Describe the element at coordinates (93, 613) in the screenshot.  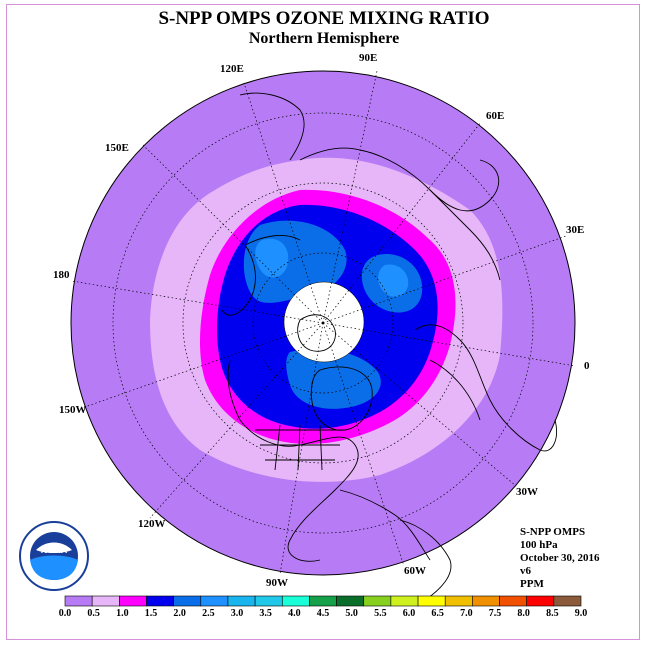
I see `colorbar-tick-label: 0.5` at that location.